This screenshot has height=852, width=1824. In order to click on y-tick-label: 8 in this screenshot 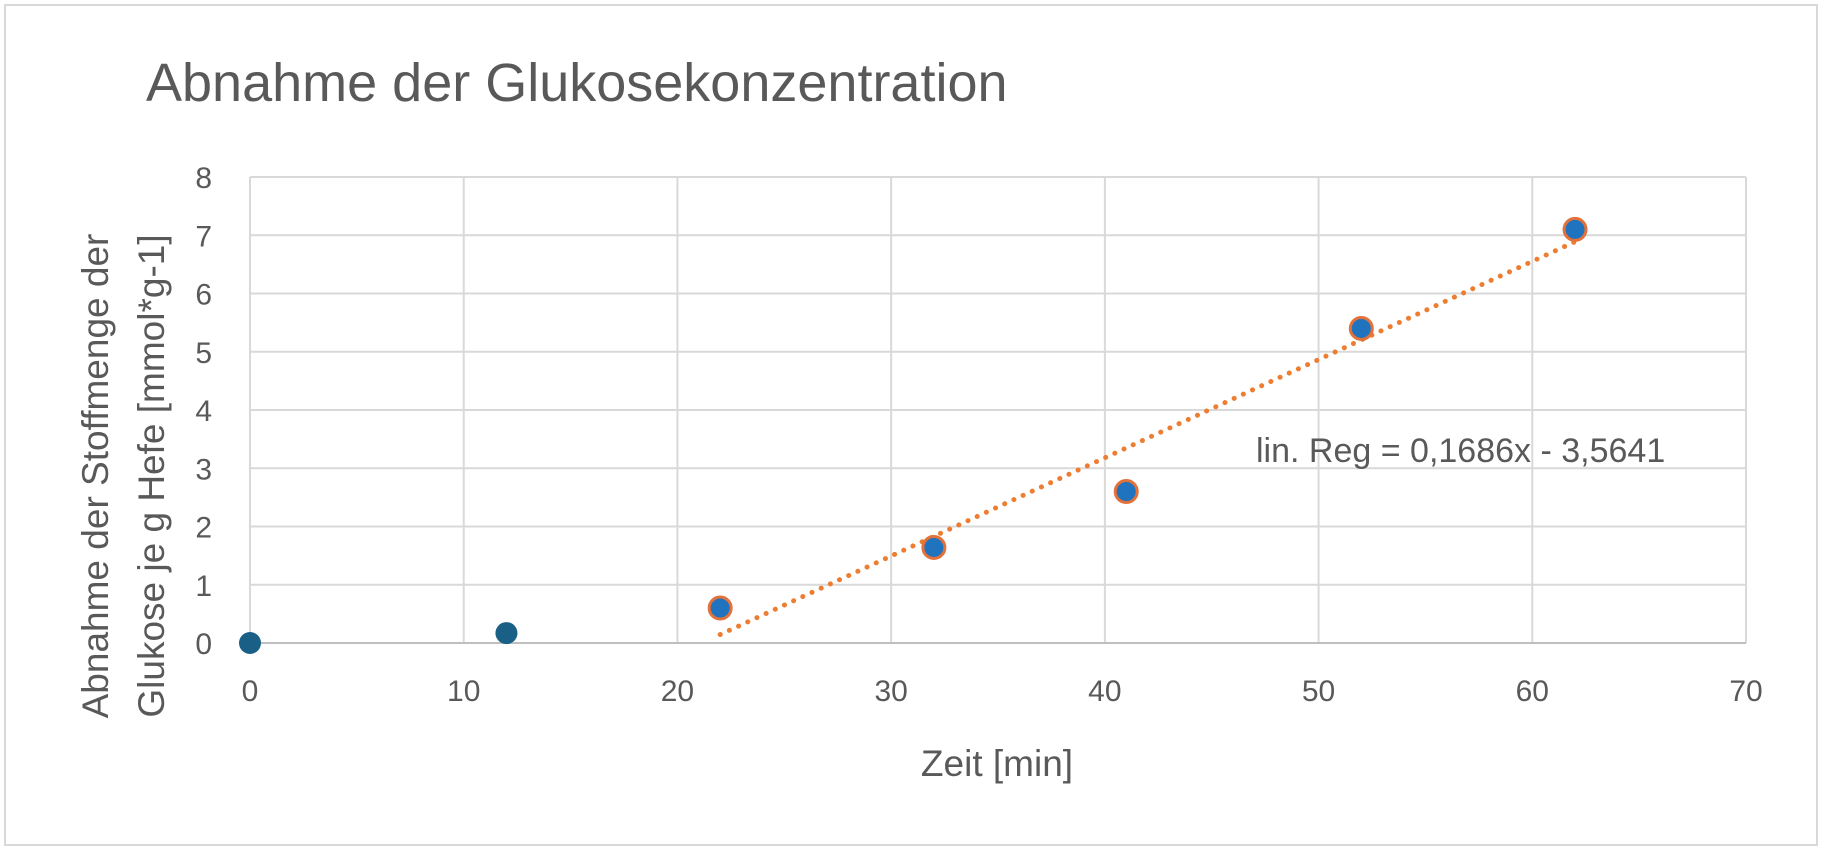, I will do `click(203, 178)`.